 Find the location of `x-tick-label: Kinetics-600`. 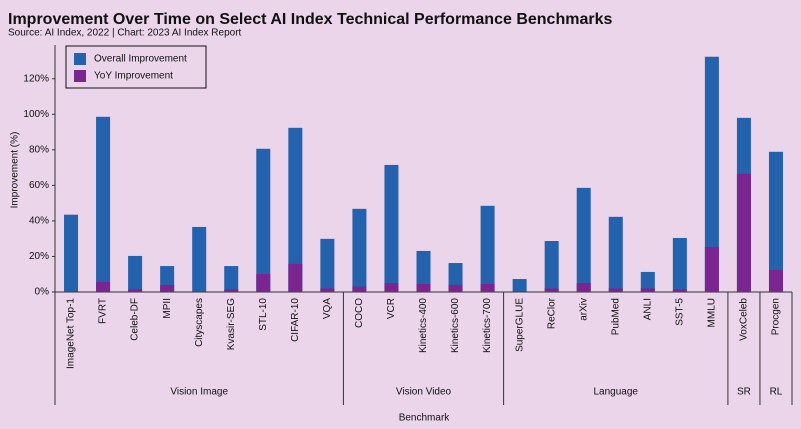

x-tick-label: Kinetics-600 is located at coordinates (455, 325).